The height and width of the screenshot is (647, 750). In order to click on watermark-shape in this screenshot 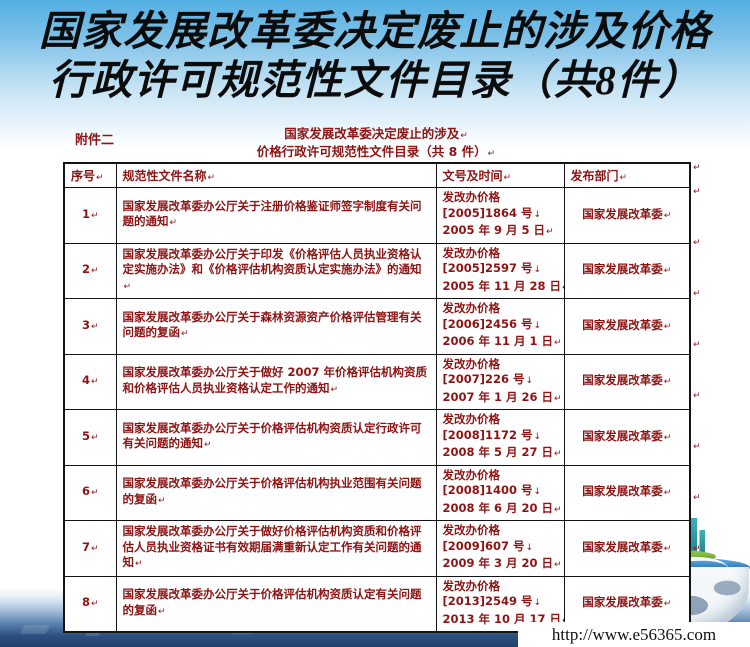, I will do `click(35, 629)`.